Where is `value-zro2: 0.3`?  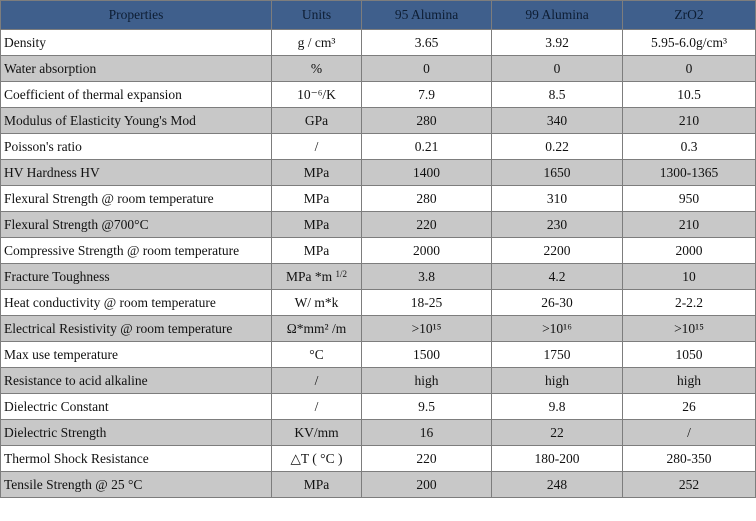
value-zro2: 0.3 is located at coordinates (689, 146).